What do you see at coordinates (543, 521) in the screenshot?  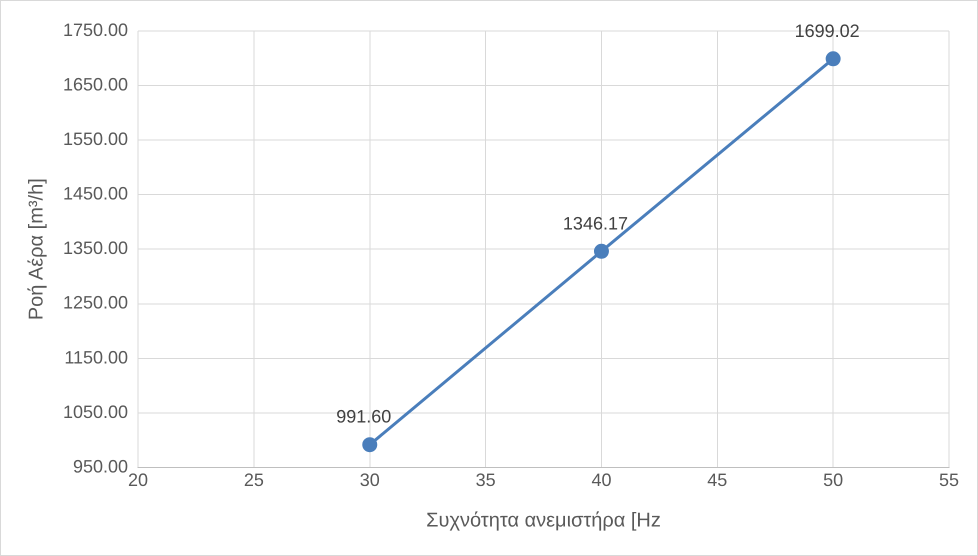 I see `x-axis-title: Συχνότητα ανεμιστήρα [Hz` at bounding box center [543, 521].